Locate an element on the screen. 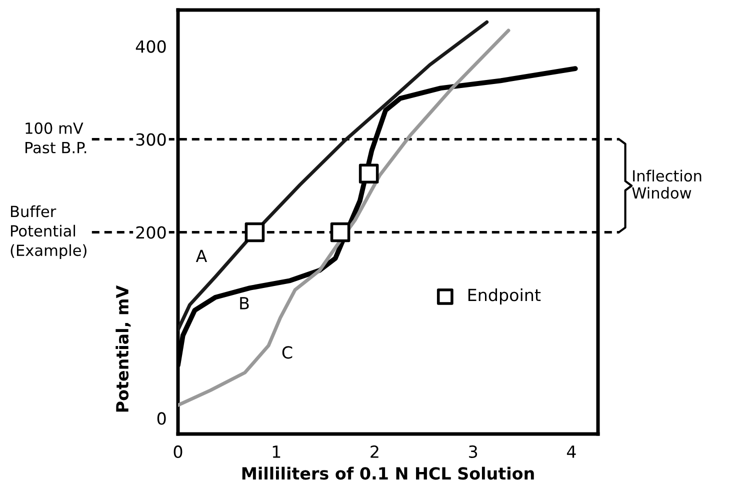 The width and height of the screenshot is (737, 493). series-label: C is located at coordinates (287, 352).